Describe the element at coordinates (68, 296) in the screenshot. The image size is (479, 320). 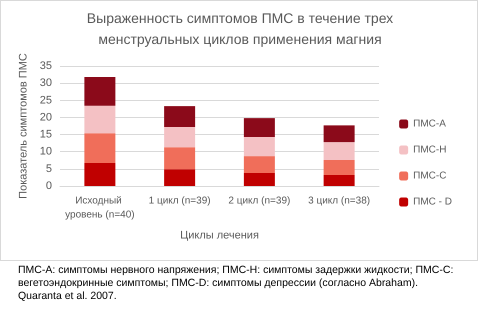
I see `text: Quaranta et al. 2007.` at that location.